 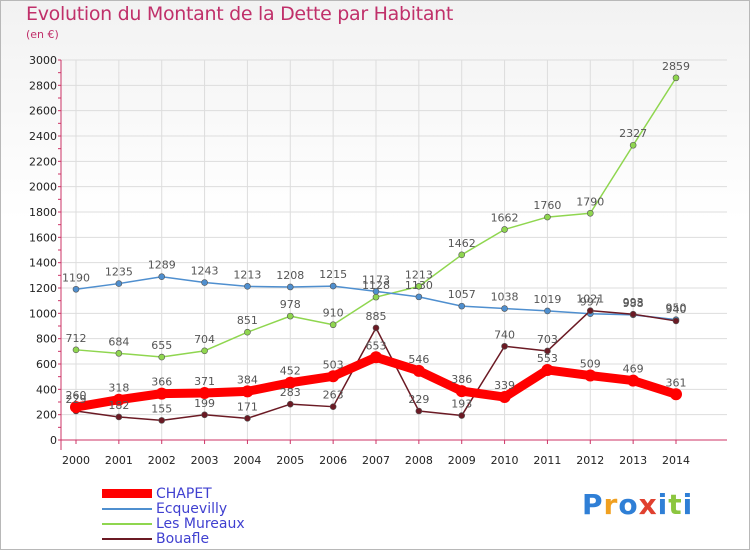 What do you see at coordinates (46, 389) in the screenshot?
I see `y-tick-label: 400` at bounding box center [46, 389].